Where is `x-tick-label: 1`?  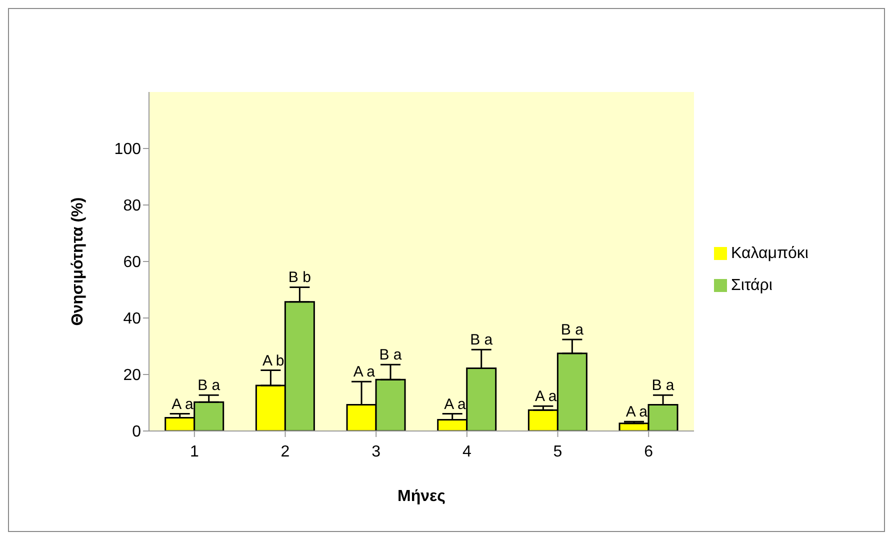 x-tick-label: 1 is located at coordinates (194, 451).